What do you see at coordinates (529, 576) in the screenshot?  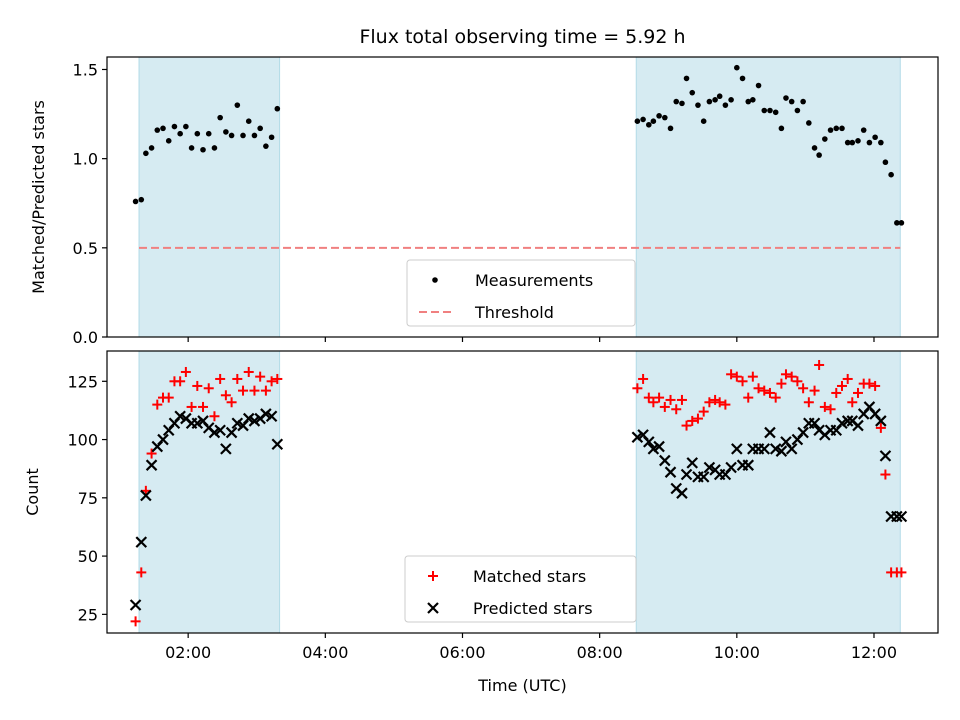 I see `legend-entry-label: Matched stars` at bounding box center [529, 576].